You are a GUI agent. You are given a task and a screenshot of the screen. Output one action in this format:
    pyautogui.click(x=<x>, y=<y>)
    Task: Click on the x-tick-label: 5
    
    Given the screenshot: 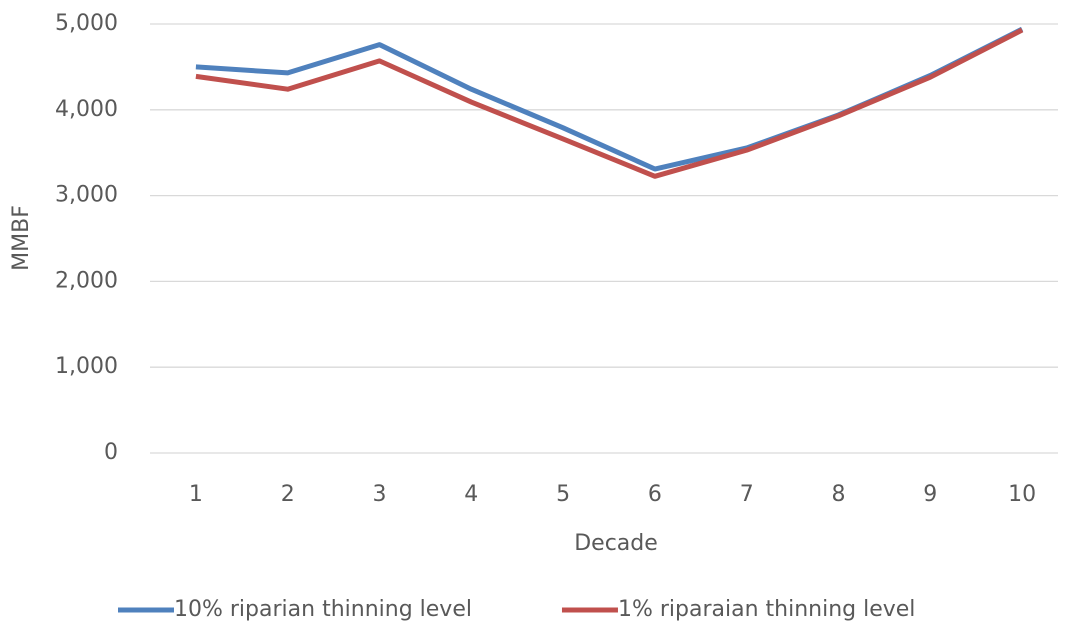 What is the action you would take?
    pyautogui.click(x=563, y=494)
    